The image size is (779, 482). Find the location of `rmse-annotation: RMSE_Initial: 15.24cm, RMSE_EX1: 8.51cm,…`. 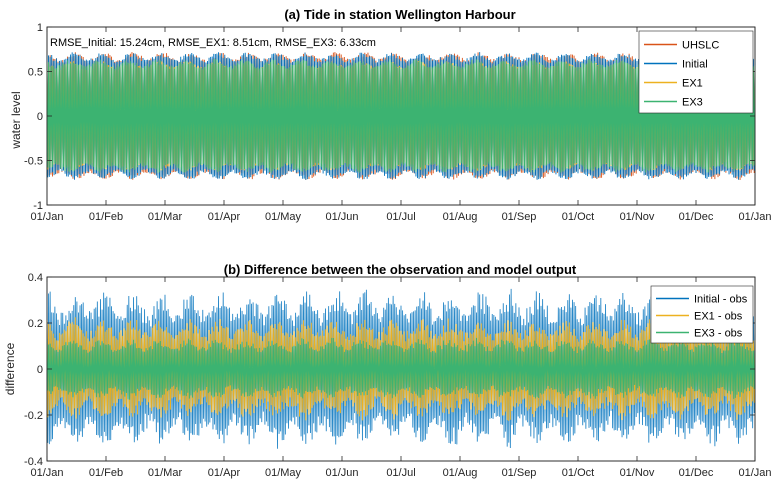

rmse-annotation: RMSE_Initial: 15.24cm, RMSE_EX1: 8.51cm,… is located at coordinates (213, 43).